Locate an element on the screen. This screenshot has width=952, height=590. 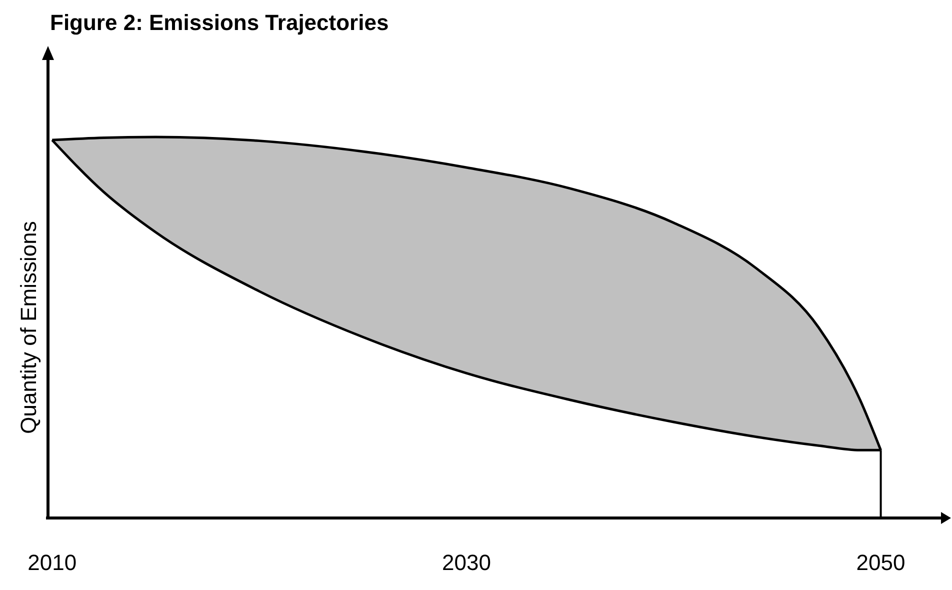
x-tick-label: 2030 is located at coordinates (466, 562).